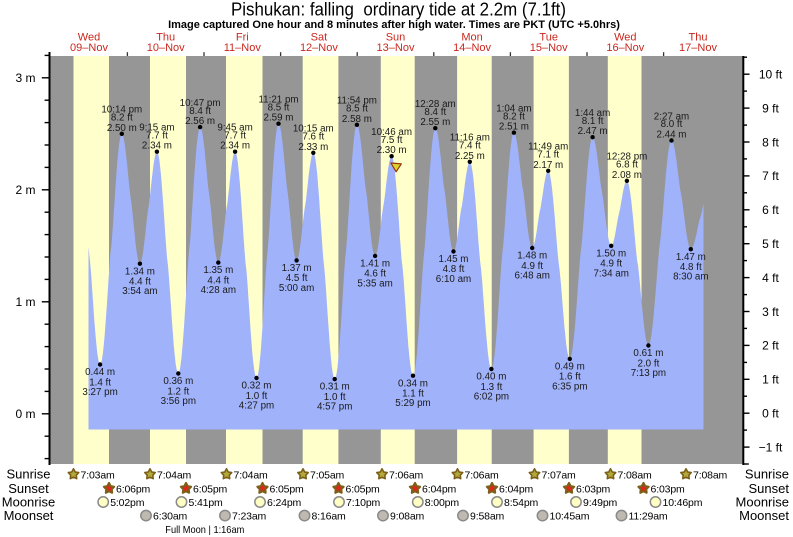 The image size is (793, 537). I want to click on svg-text: 1.50 m, so click(611, 253).